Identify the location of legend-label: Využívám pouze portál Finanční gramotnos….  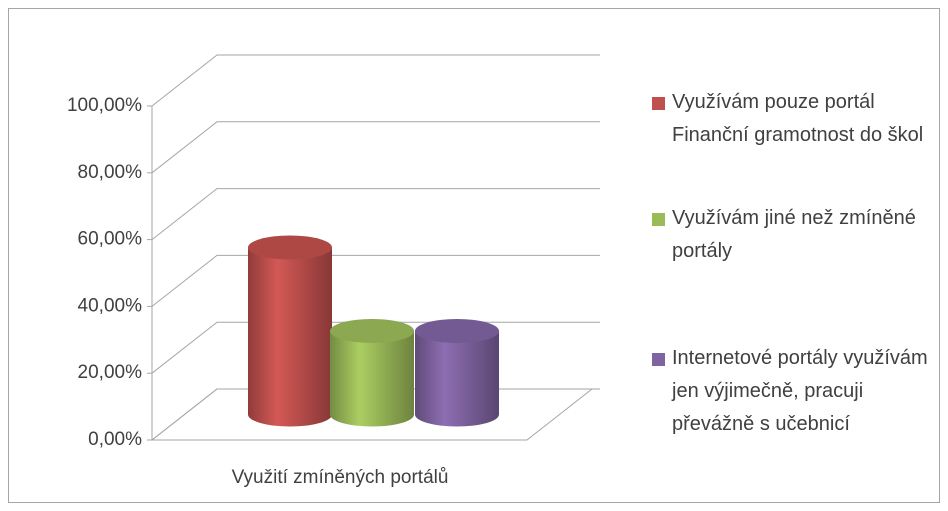
(798, 118).